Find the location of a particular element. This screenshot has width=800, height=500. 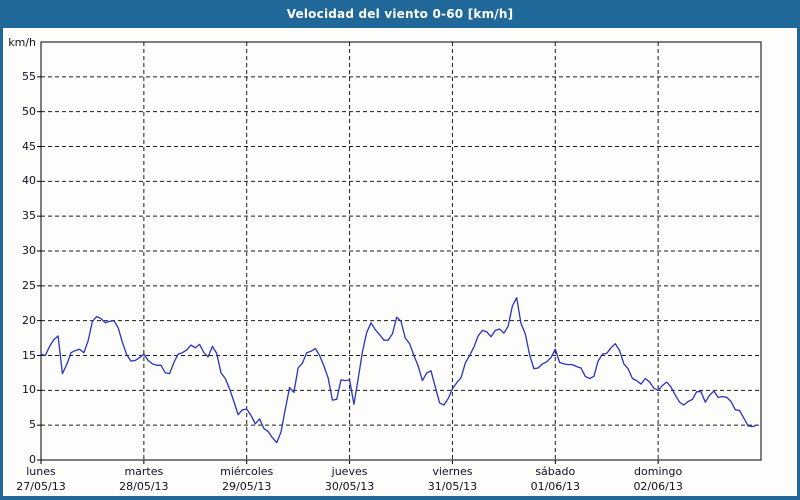

x-day-label: sábado 01/06/13 is located at coordinates (555, 480).